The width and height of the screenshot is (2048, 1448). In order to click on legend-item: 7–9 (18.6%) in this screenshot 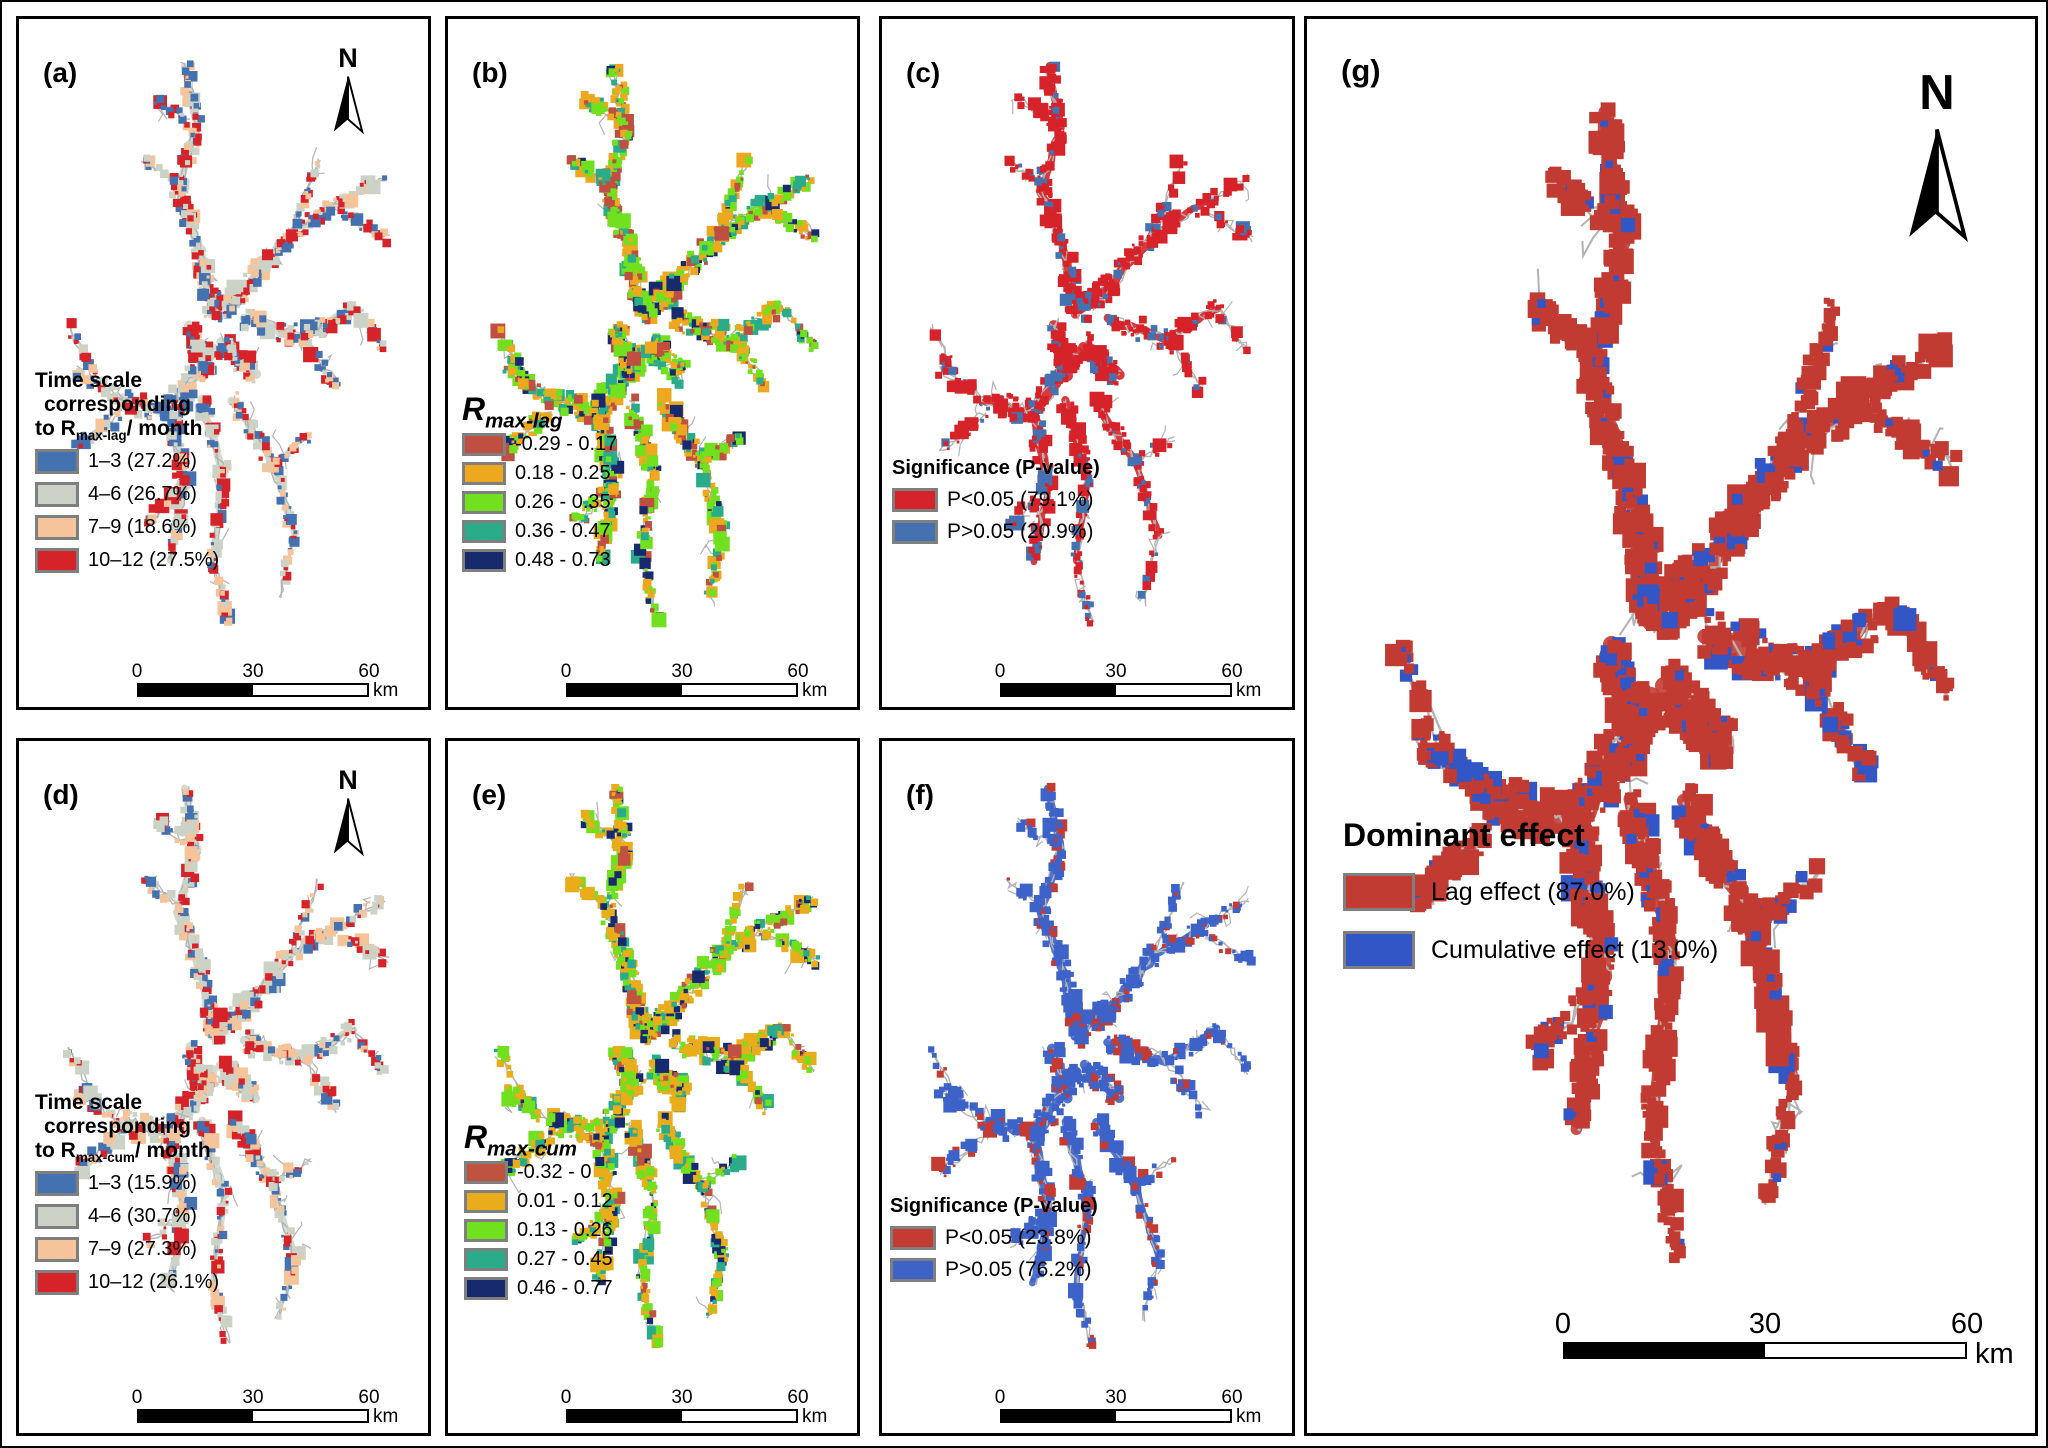, I will do `click(160, 527)`.